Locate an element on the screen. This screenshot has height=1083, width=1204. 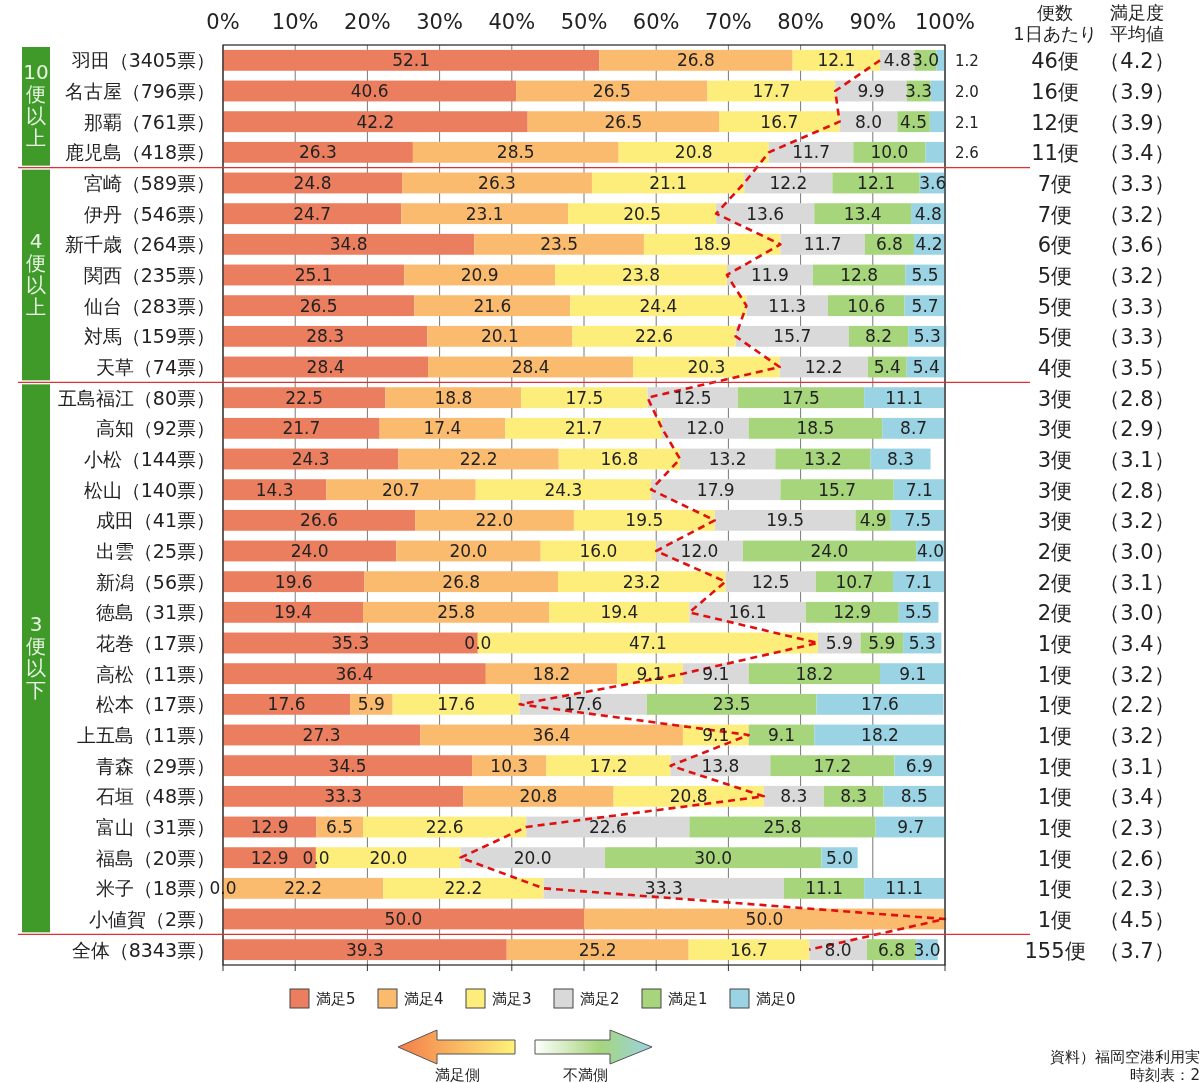
data-label: 24.8 is located at coordinates (312, 183).